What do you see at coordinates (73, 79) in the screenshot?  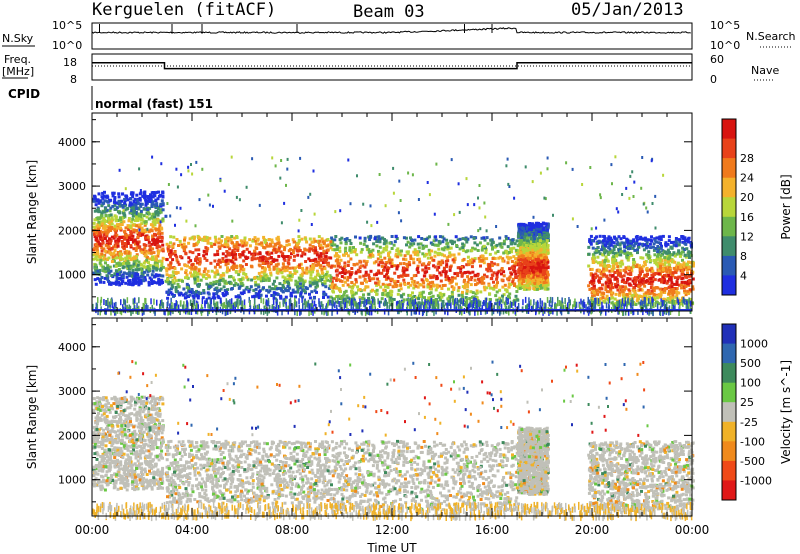 I see `freq-ytick-bottom: 8` at bounding box center [73, 79].